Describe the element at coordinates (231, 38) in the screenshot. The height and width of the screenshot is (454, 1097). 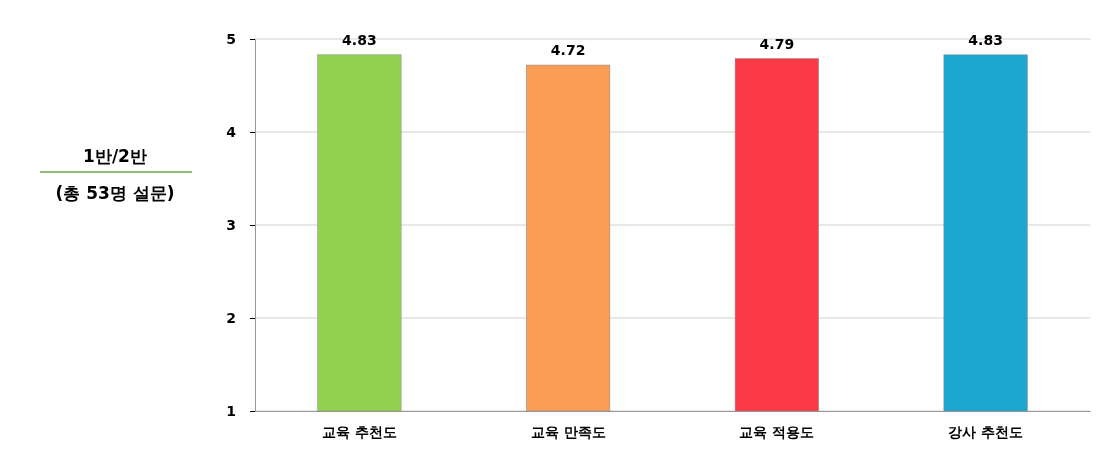
I see `y-tick-label: 5` at that location.